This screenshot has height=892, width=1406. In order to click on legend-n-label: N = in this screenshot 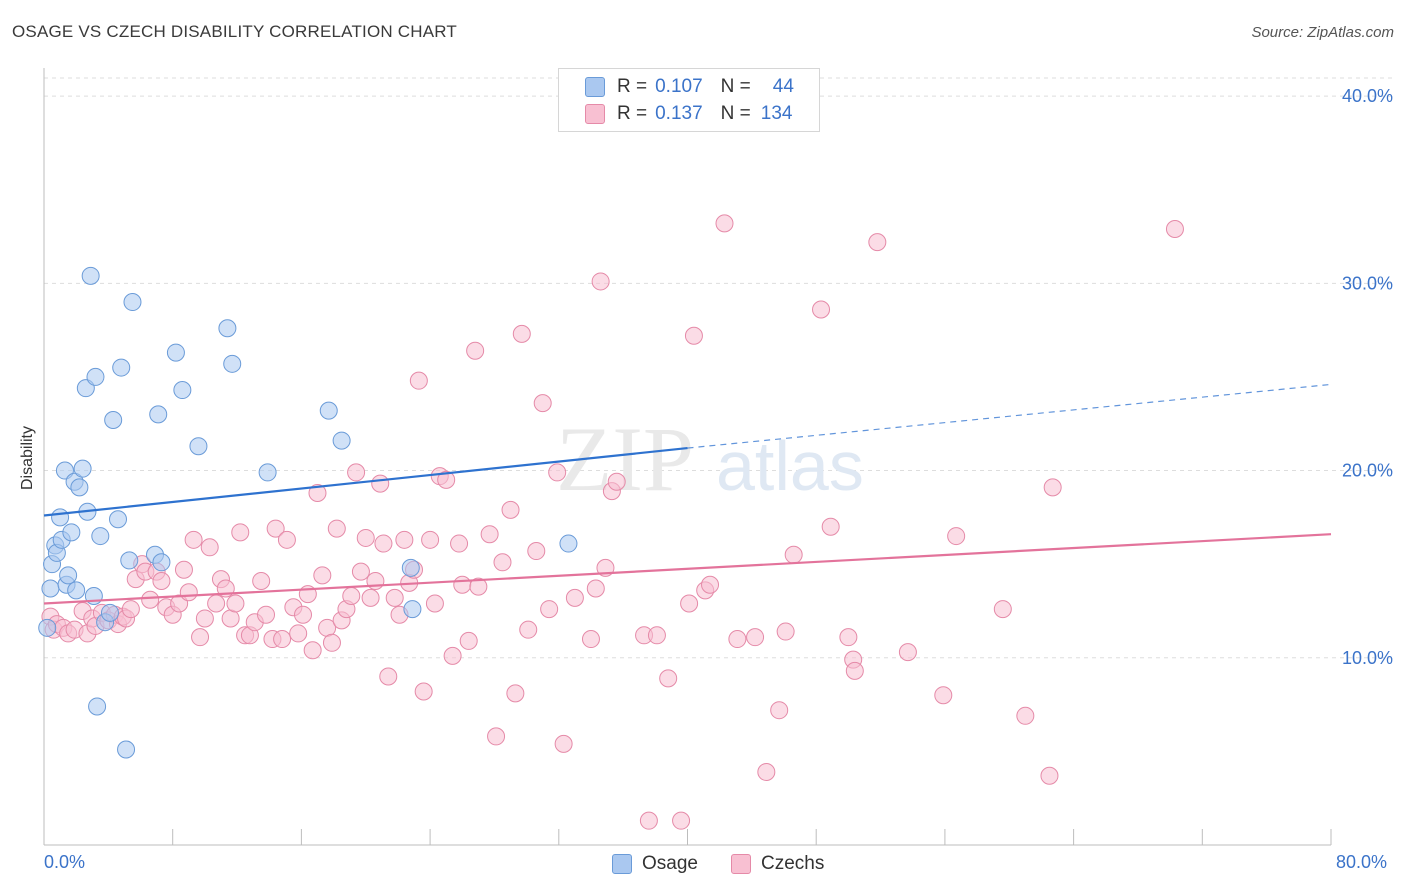, I will do `click(735, 86)`.